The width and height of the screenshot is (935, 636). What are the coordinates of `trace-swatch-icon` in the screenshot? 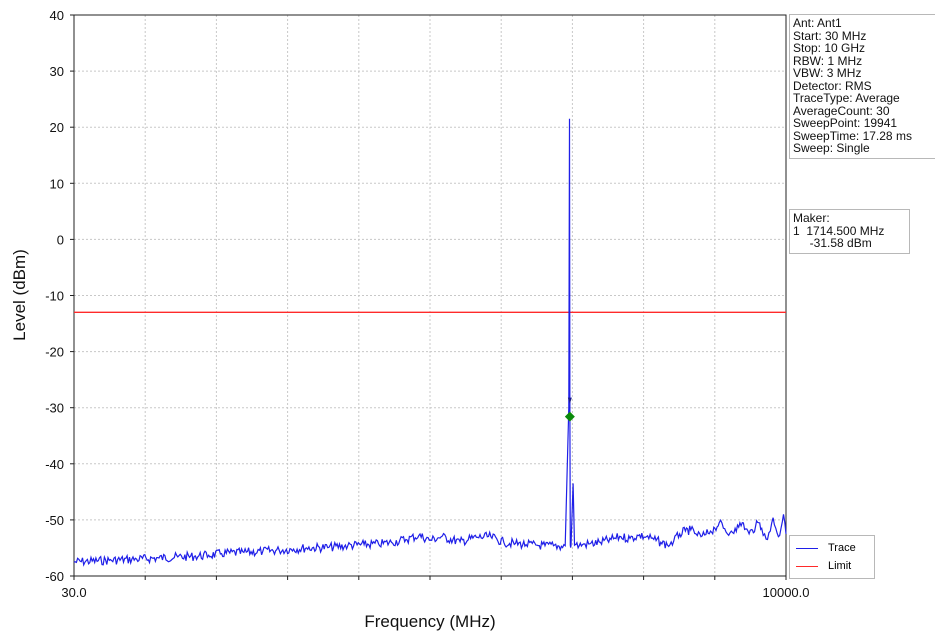 It's located at (807, 548).